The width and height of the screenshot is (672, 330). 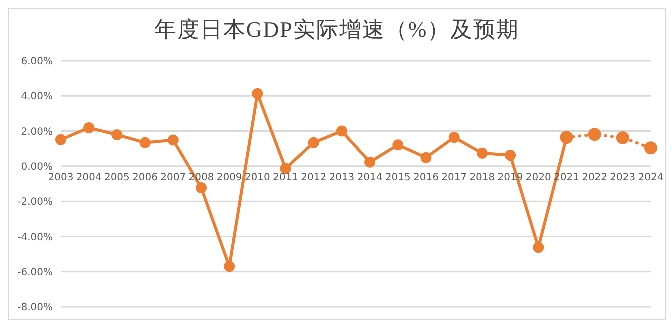 I want to click on x-tick-label: 2015, so click(x=398, y=178).